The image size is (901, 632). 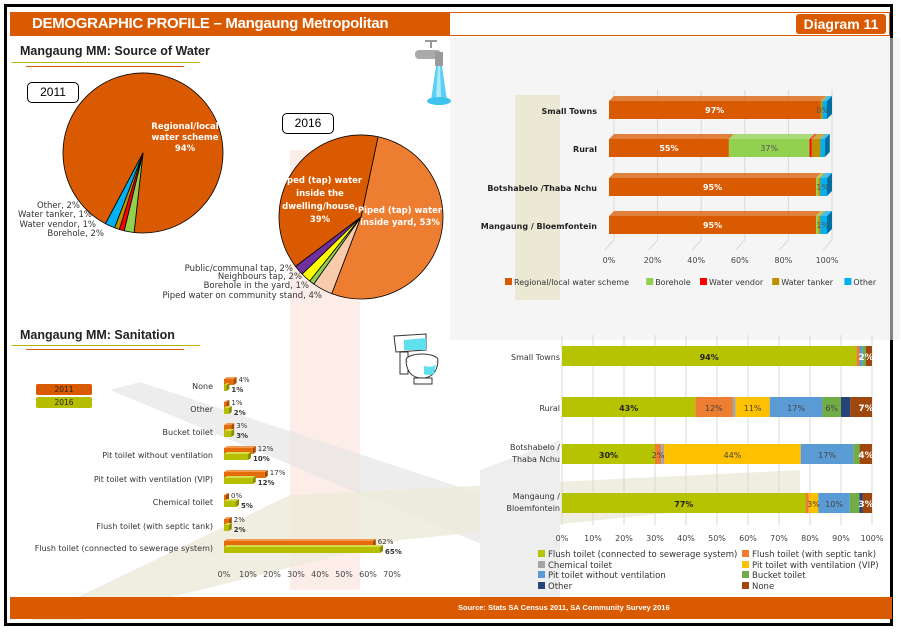 What do you see at coordinates (608, 454) in the screenshot?
I see `bar-segment-flush-toilet-connected-to-sewerage-system` at bounding box center [608, 454].